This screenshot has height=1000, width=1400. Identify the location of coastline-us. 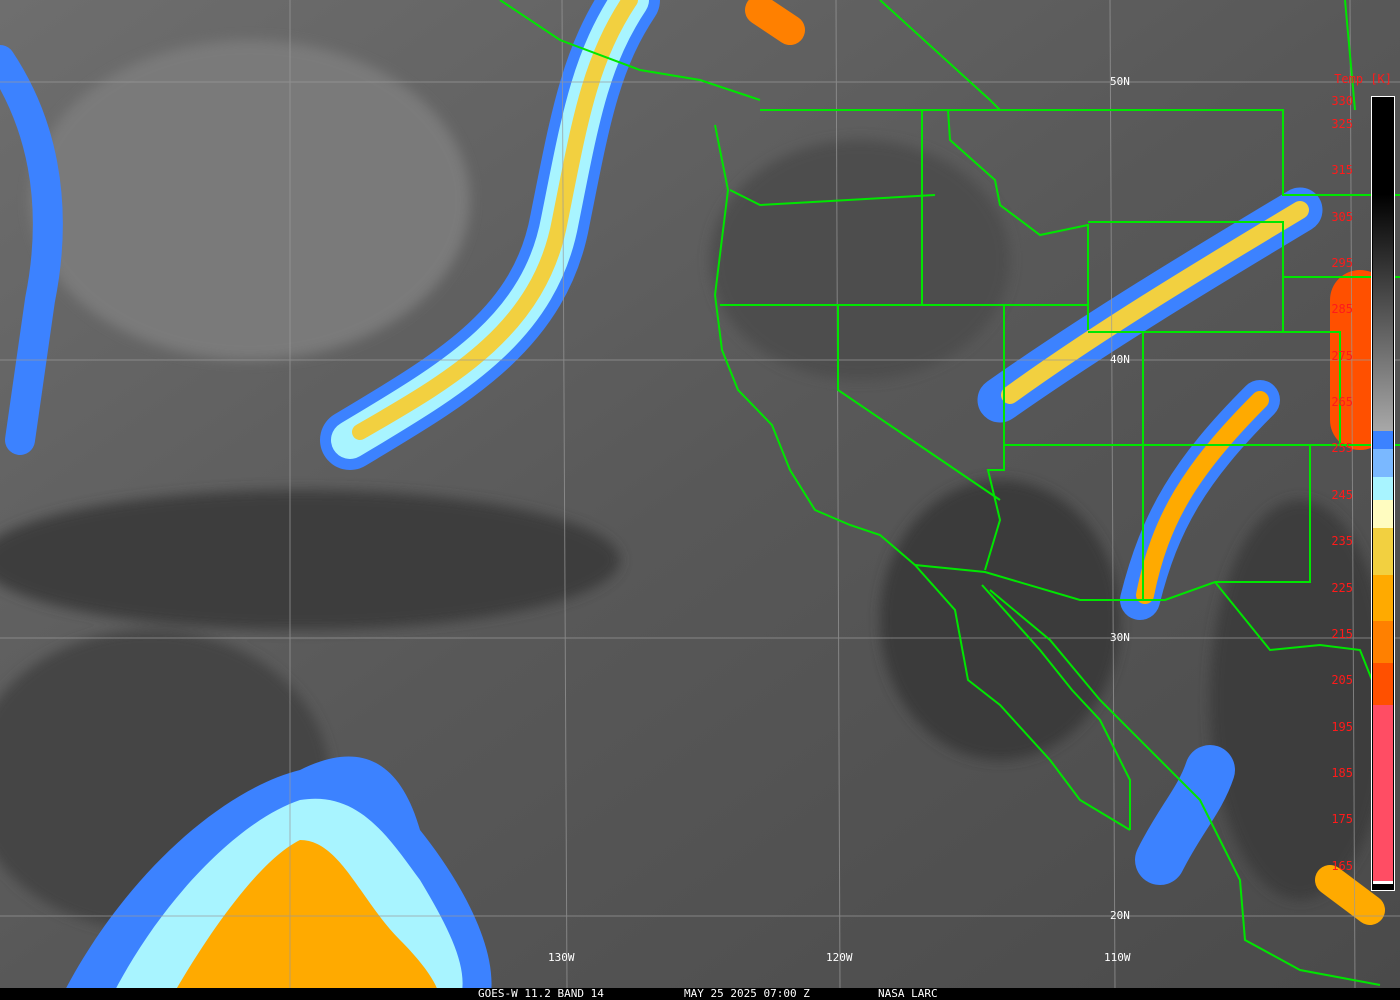
(814, 345).